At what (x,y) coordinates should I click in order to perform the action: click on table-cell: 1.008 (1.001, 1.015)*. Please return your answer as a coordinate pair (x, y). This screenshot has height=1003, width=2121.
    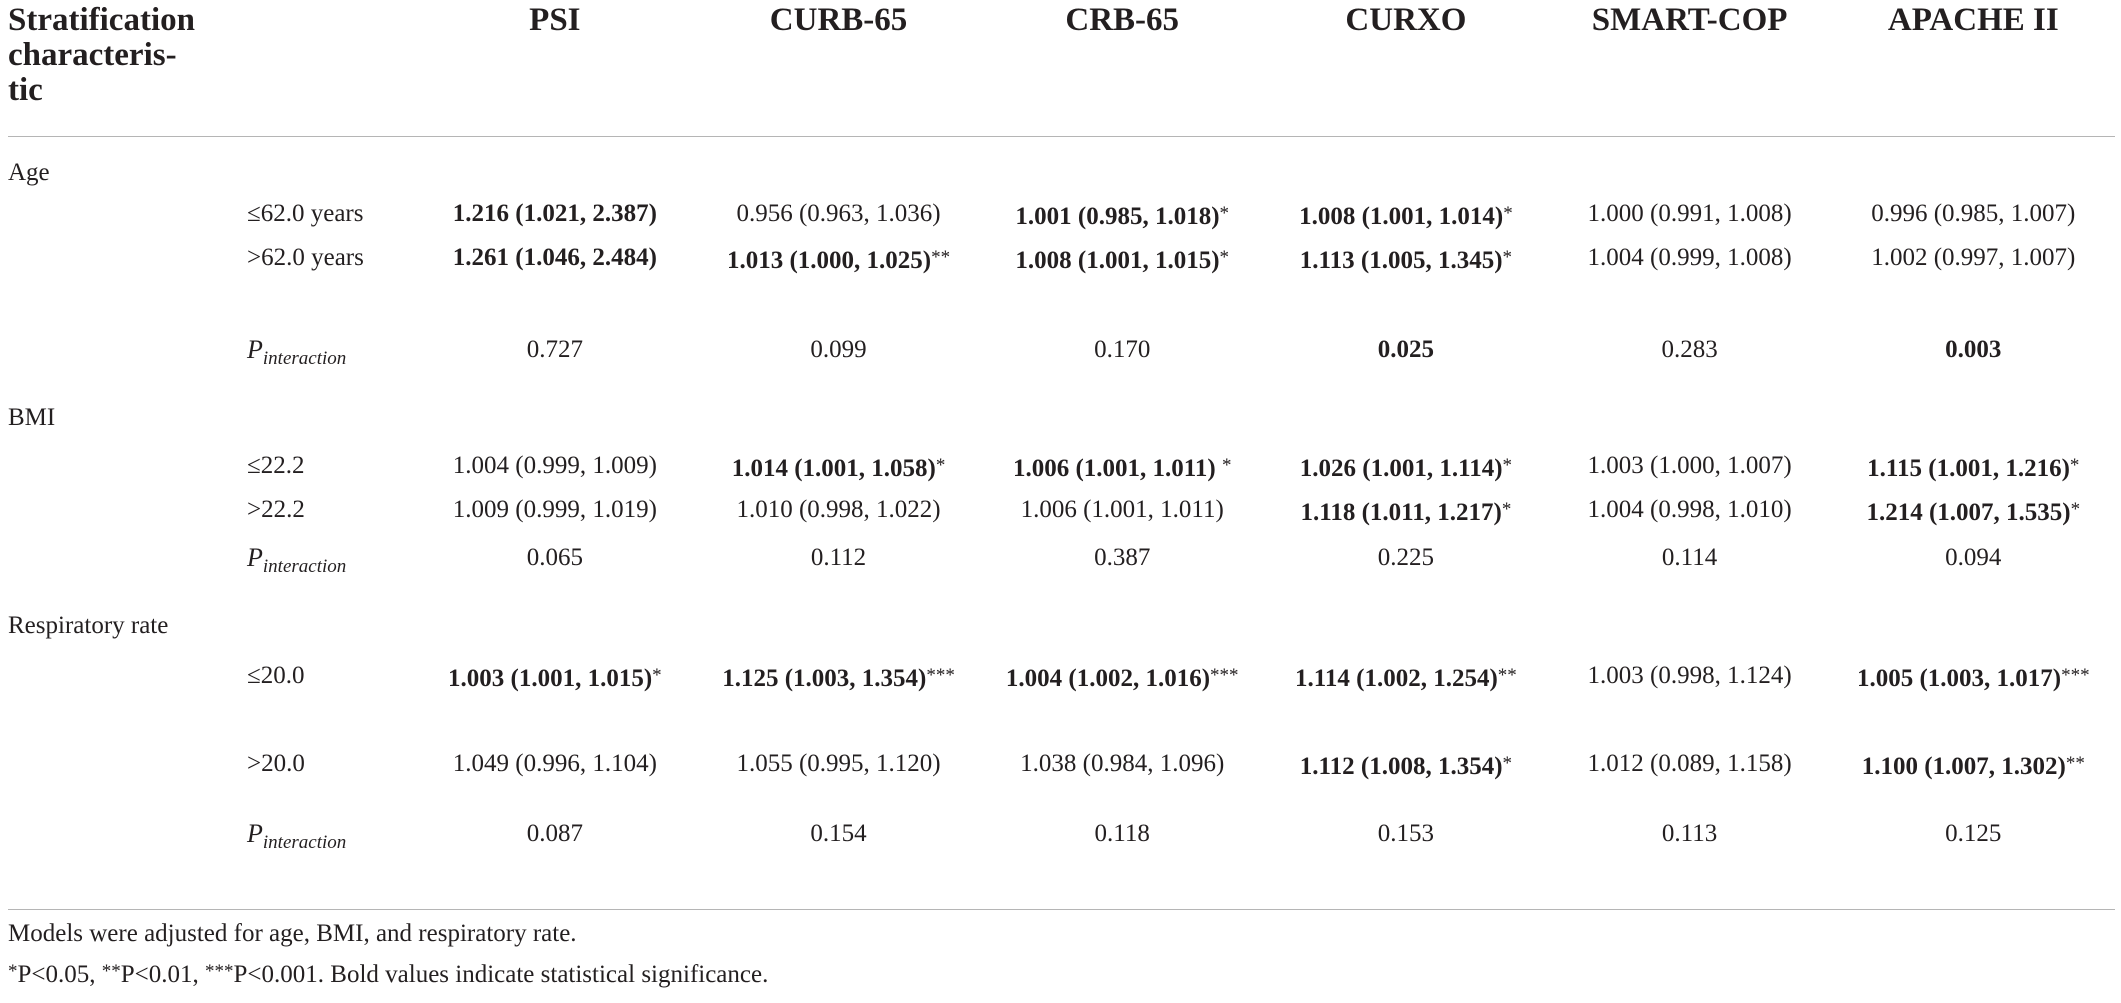
    Looking at the image, I should click on (1122, 284).